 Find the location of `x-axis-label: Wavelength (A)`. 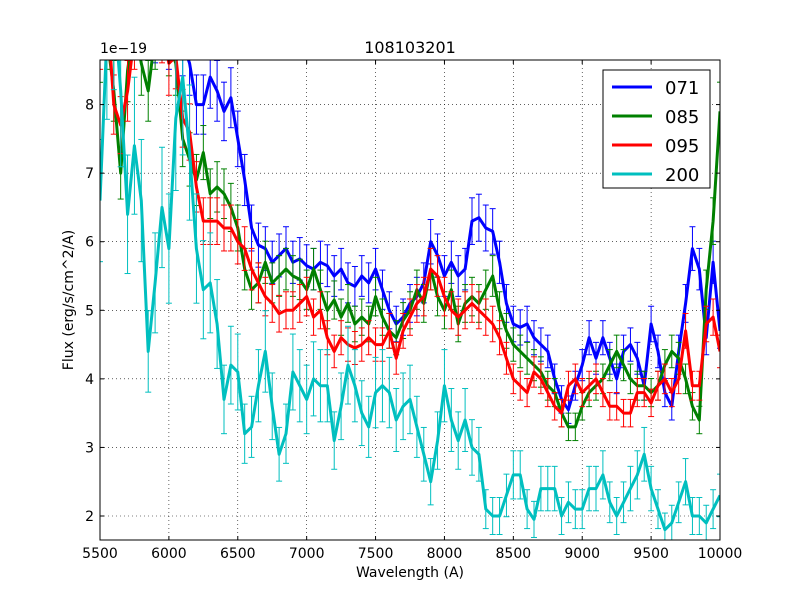

x-axis-label: Wavelength (A) is located at coordinates (410, 573).